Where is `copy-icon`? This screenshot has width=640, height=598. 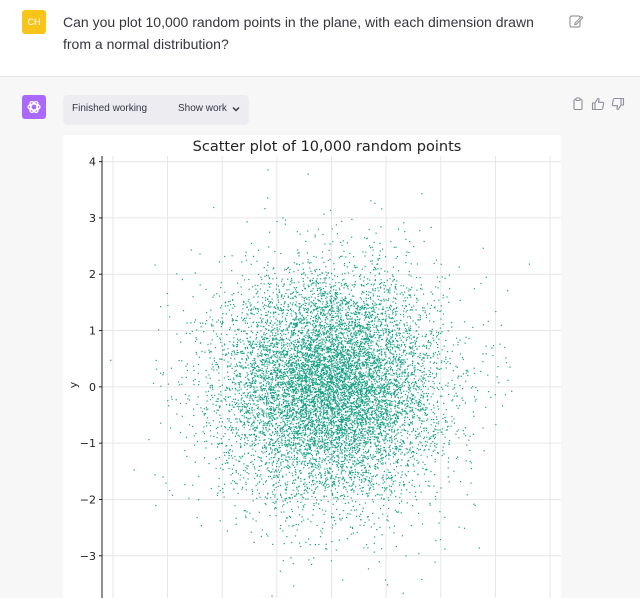
copy-icon is located at coordinates (578, 104).